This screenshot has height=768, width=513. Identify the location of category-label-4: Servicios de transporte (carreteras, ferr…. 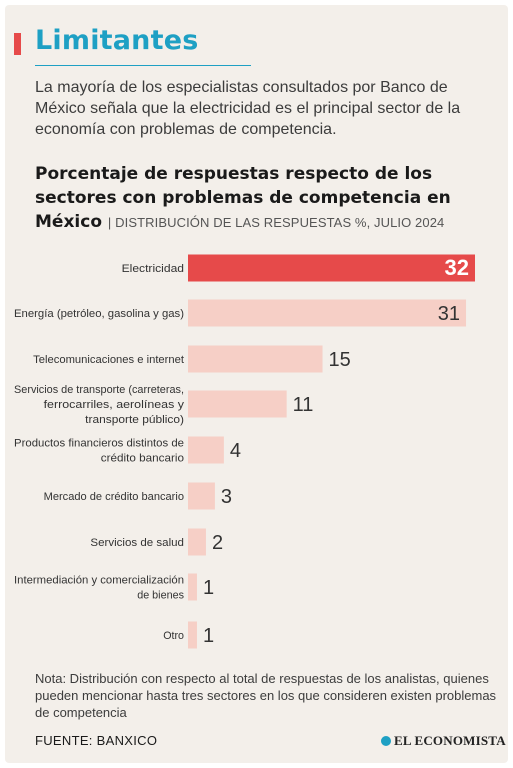
(99, 405).